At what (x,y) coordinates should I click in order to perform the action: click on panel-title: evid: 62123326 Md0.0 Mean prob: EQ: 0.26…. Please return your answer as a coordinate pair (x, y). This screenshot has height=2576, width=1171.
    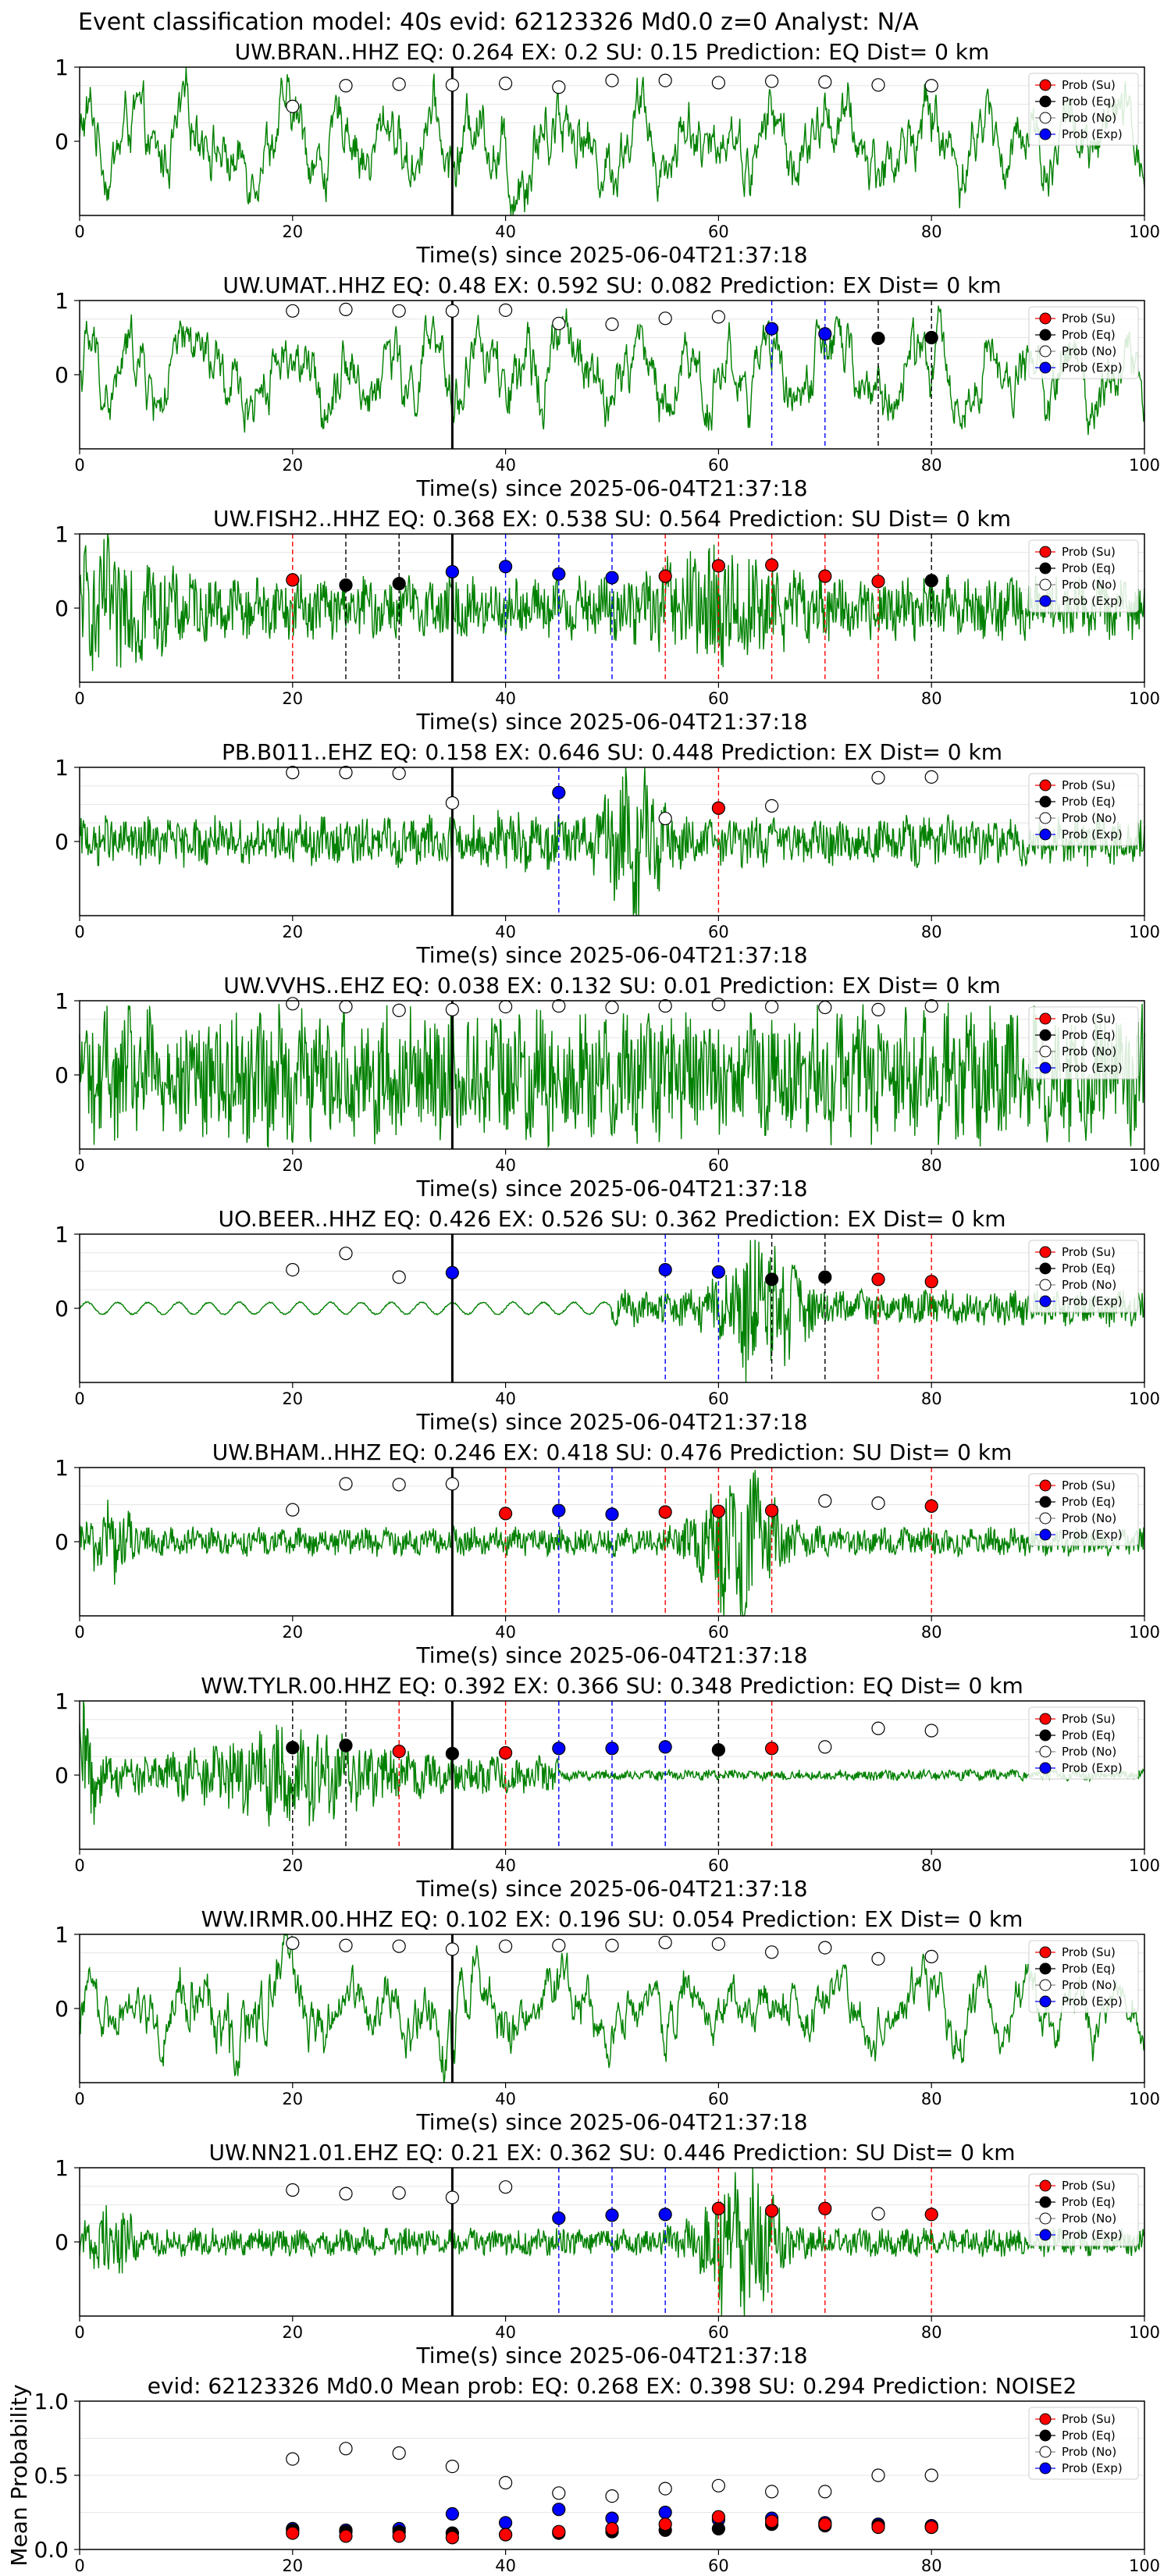
    Looking at the image, I should click on (612, 2386).